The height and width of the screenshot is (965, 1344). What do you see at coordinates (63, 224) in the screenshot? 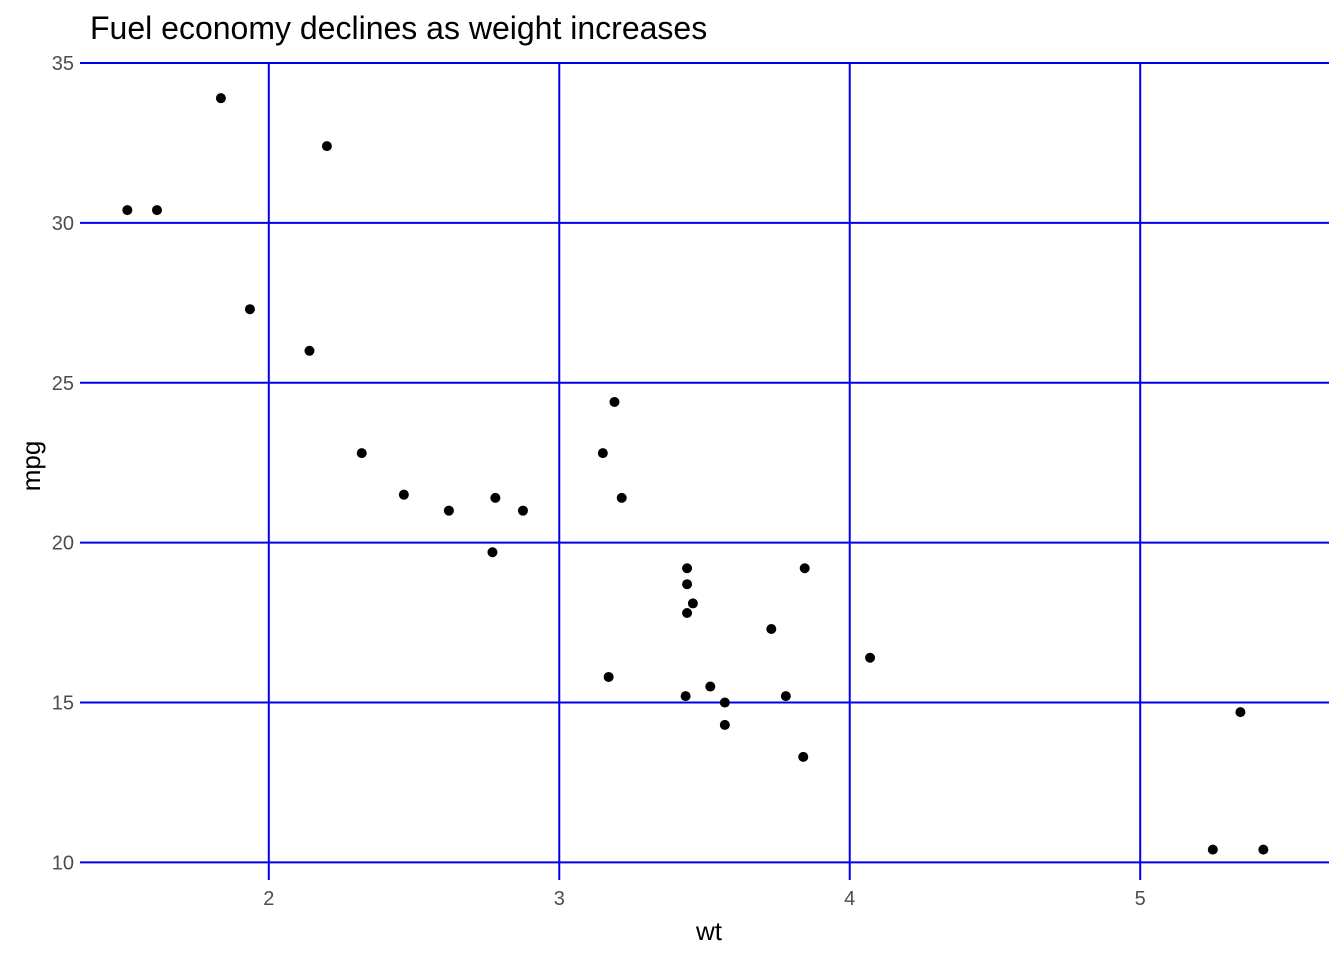
I see `y-tick-label: 30` at bounding box center [63, 224].